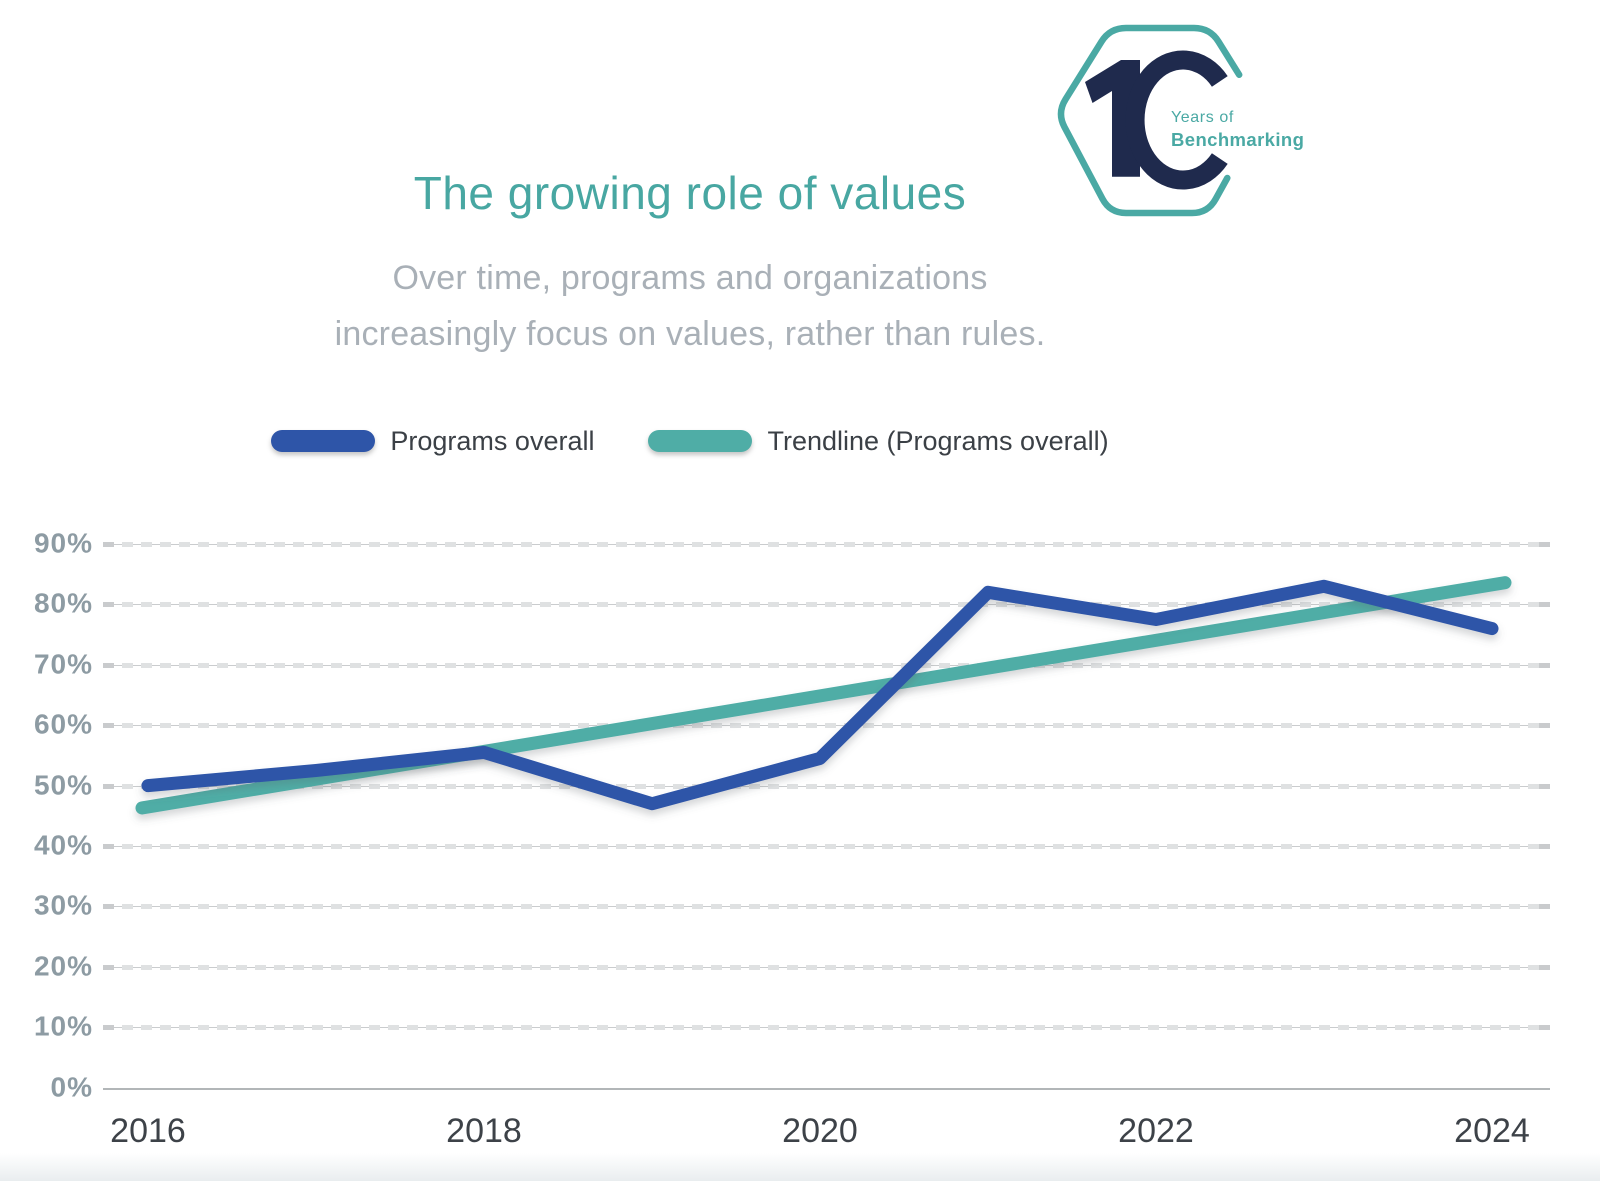 This screenshot has width=1600, height=1181. What do you see at coordinates (1238, 139) in the screenshot?
I see `logo-benchmarking-text: Benchmarking` at bounding box center [1238, 139].